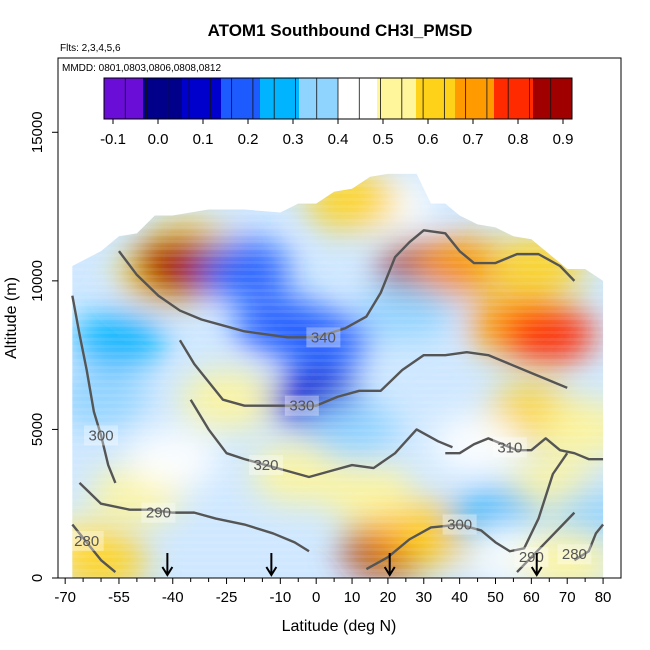  I want to click on contour-label: 340, so click(323, 337).